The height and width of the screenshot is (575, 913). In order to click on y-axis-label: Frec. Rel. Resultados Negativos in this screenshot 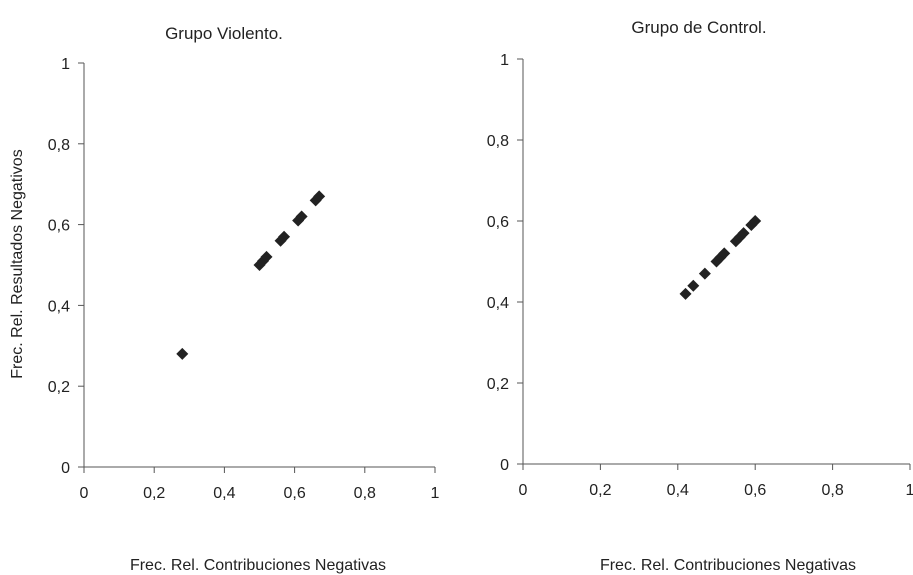, I will do `click(17, 263)`.